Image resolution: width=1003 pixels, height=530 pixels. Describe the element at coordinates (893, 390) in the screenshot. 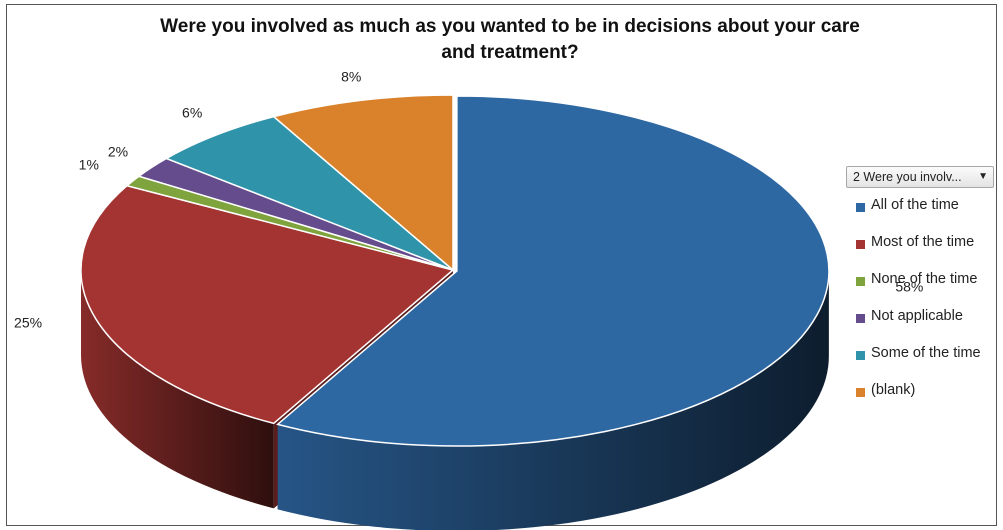

I see `legend-label: (blank)` at that location.